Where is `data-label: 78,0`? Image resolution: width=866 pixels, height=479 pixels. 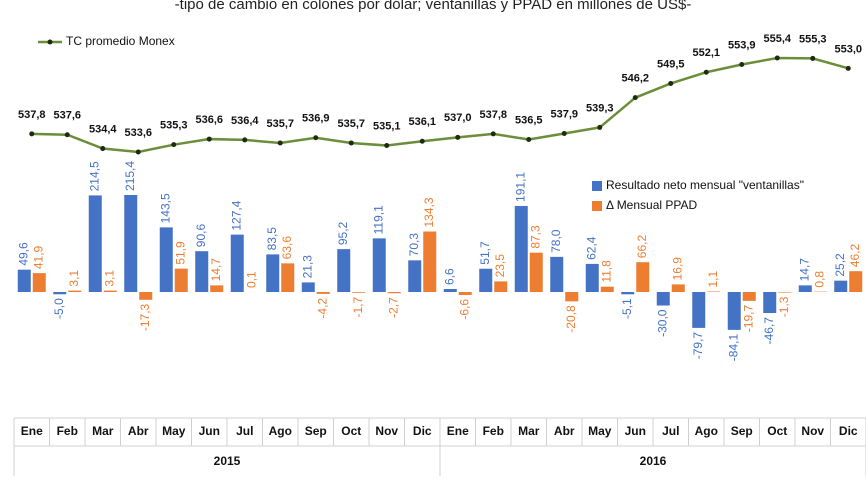 data-label: 78,0 is located at coordinates (556, 241).